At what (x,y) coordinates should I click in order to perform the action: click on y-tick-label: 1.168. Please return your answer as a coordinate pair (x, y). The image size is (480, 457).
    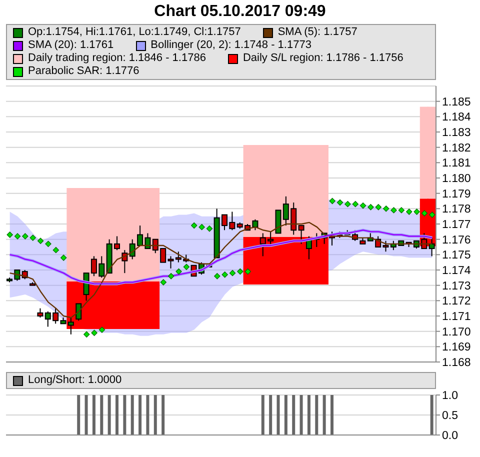
    Looking at the image, I should click on (456, 363).